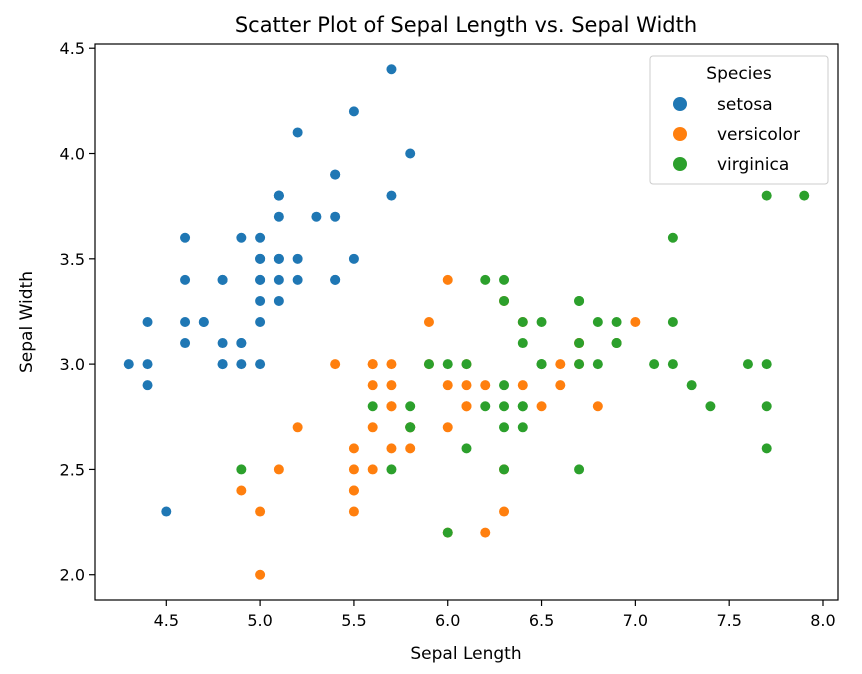 The image size is (862, 674). What do you see at coordinates (166, 620) in the screenshot?
I see `x-tick-label: 4.5` at bounding box center [166, 620].